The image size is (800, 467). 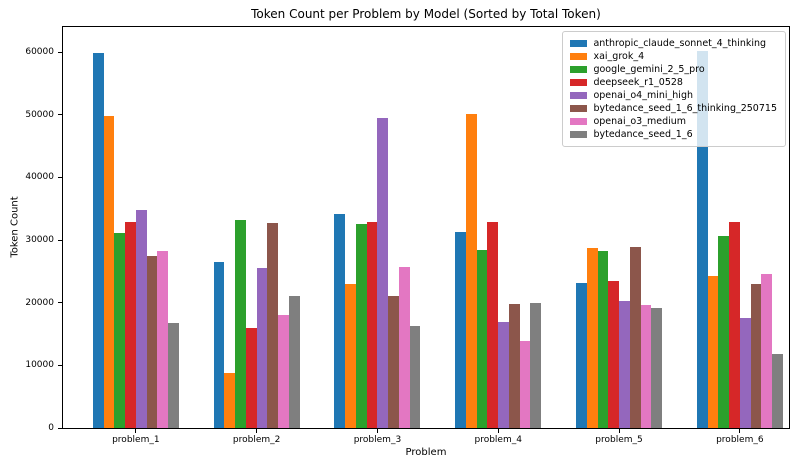 I want to click on y-axis-label: Token Count, so click(x=15, y=227).